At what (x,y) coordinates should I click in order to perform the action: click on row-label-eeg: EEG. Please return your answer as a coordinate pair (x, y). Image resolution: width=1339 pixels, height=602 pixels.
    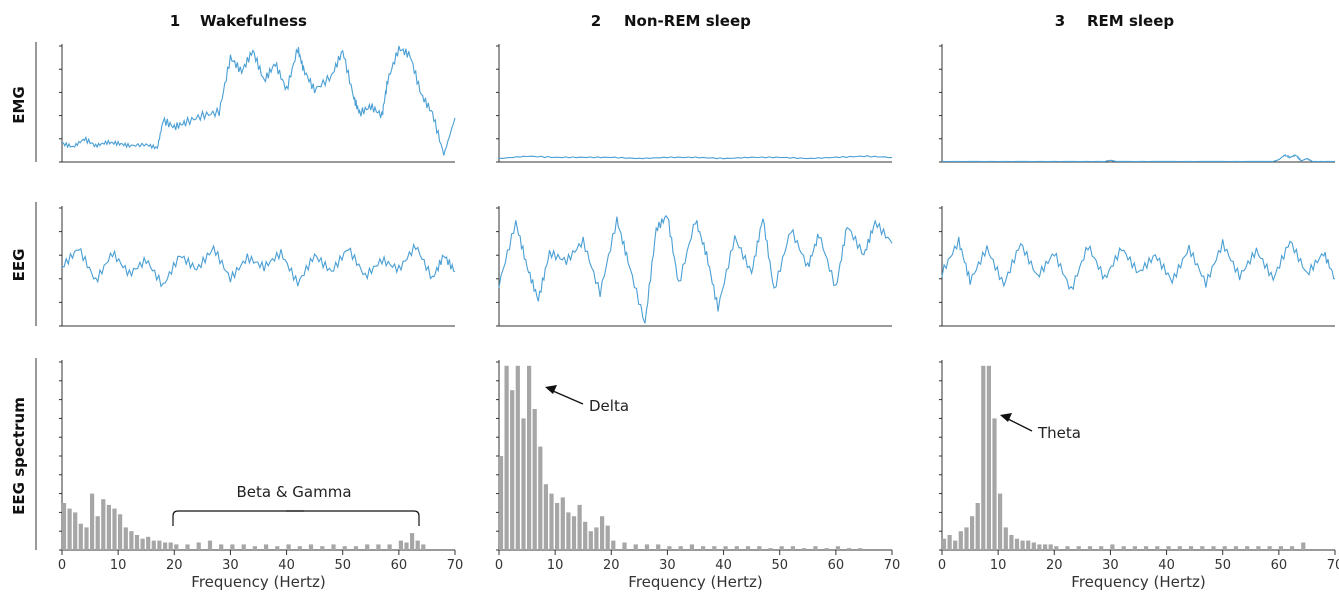
    Looking at the image, I should click on (19, 265).